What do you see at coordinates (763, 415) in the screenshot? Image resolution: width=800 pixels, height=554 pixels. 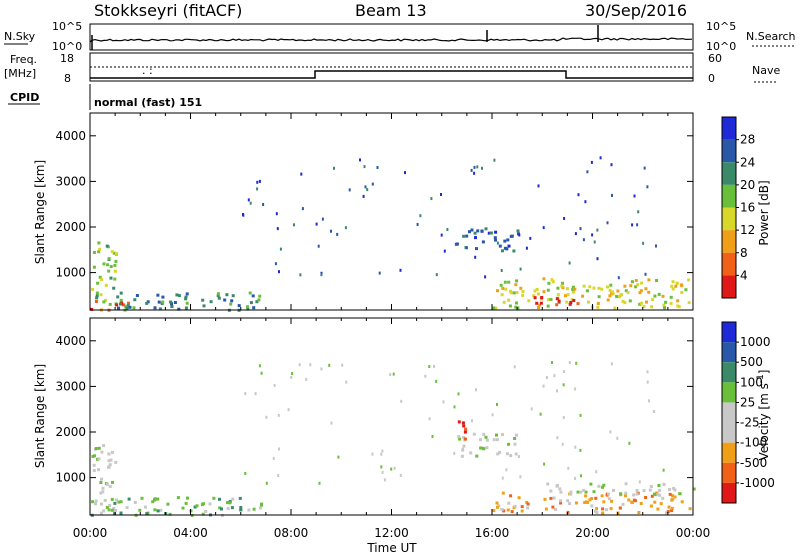 I see `velocity-colorbar-label: Velocity [m s-1]` at bounding box center [763, 415].